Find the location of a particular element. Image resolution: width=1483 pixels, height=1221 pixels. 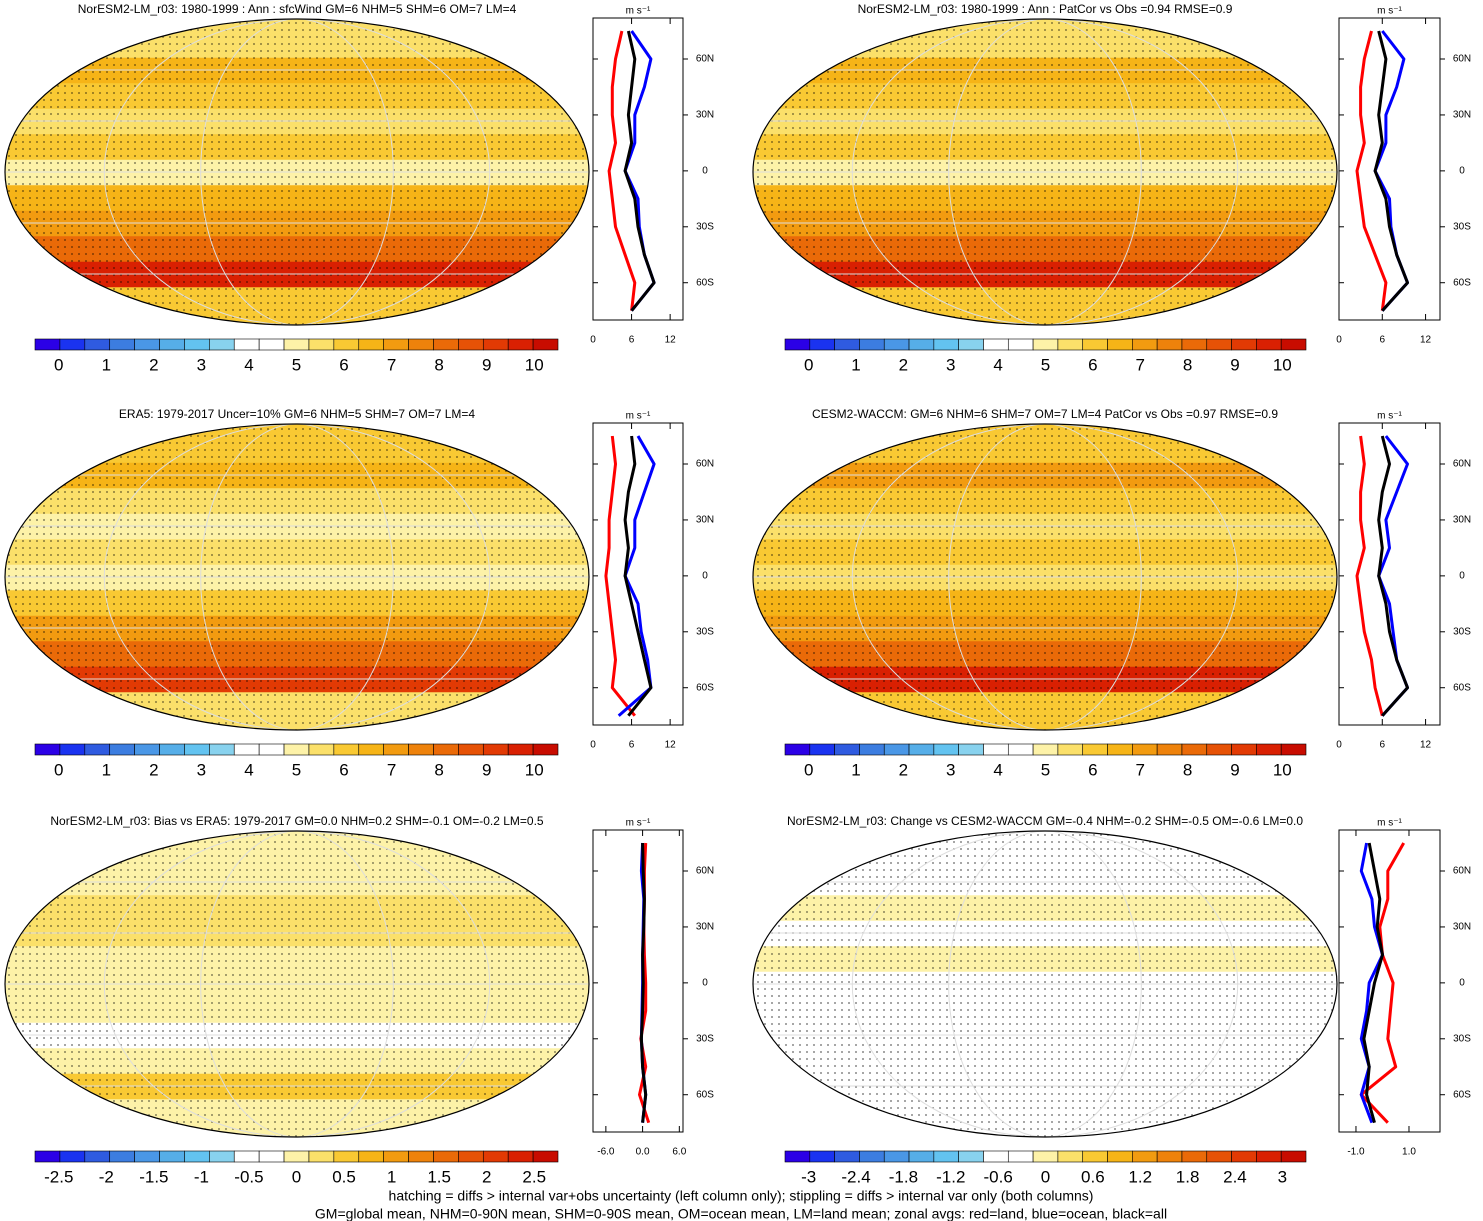

colorbar-label: 0.6 is located at coordinates (1093, 1176).